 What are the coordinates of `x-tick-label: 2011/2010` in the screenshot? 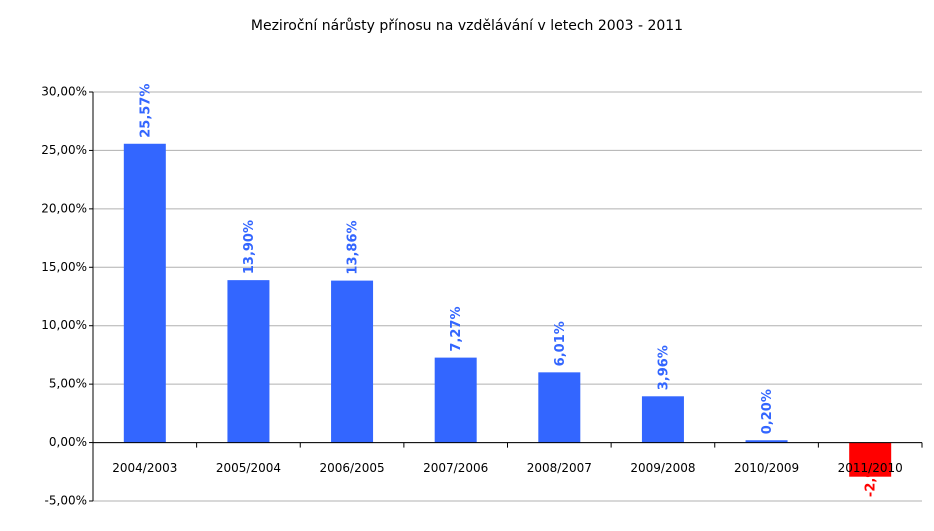 It's located at (870, 468).